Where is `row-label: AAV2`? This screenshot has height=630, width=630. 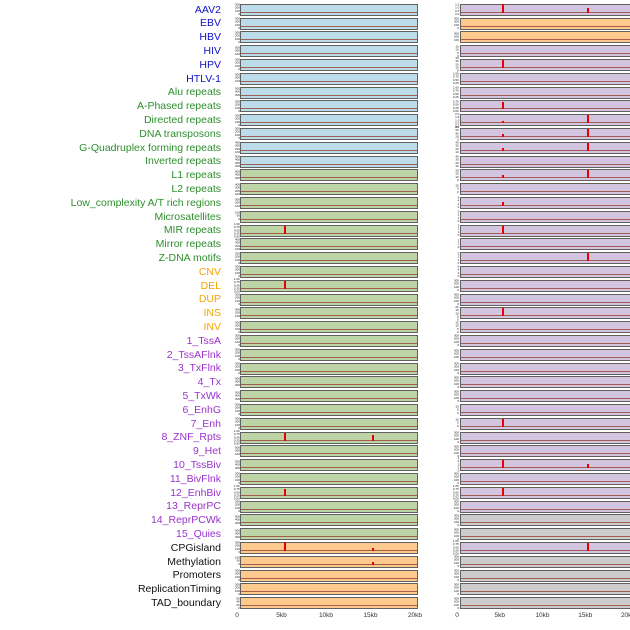
row-label: AAV2 is located at coordinates (207, 9).